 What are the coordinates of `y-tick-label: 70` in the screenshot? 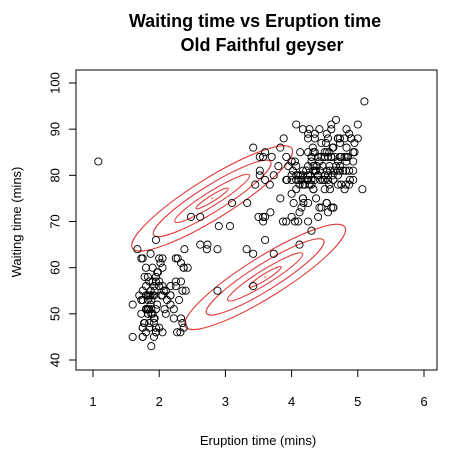 It's located at (54, 221).